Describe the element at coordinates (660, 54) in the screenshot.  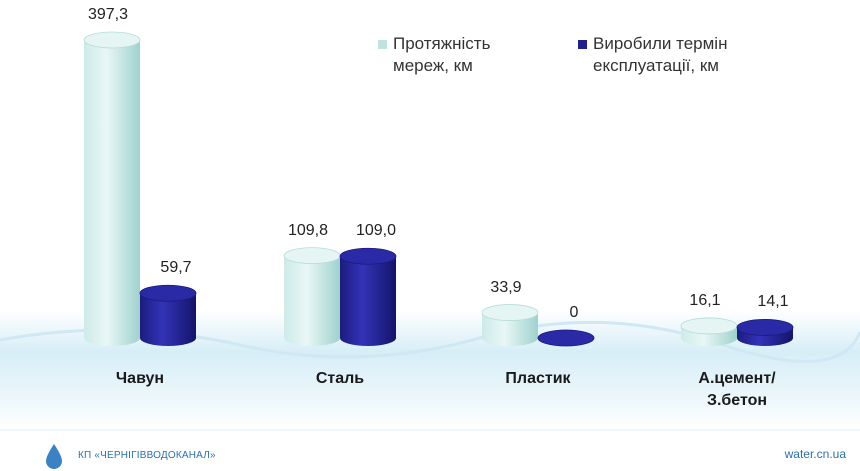
I see `legend-label: Виробили термін експлуатації, км` at that location.